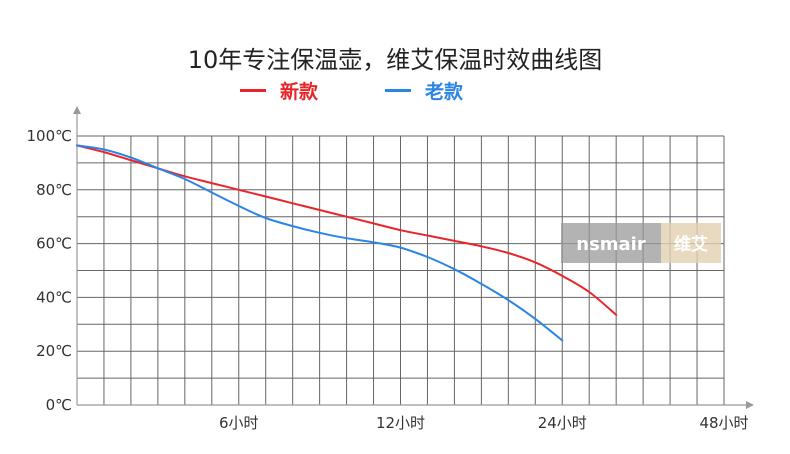 The width and height of the screenshot is (790, 454). What do you see at coordinates (54, 351) in the screenshot?
I see `y-tick-label: 20℃` at bounding box center [54, 351].